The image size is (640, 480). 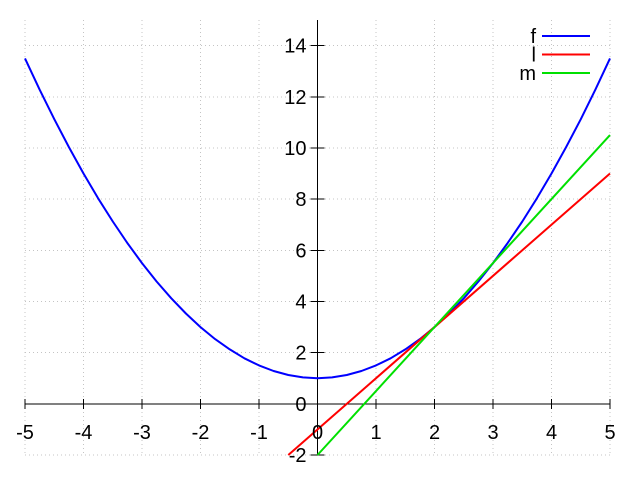 What do you see at coordinates (201, 433) in the screenshot?
I see `x-tick-label: -2` at bounding box center [201, 433].